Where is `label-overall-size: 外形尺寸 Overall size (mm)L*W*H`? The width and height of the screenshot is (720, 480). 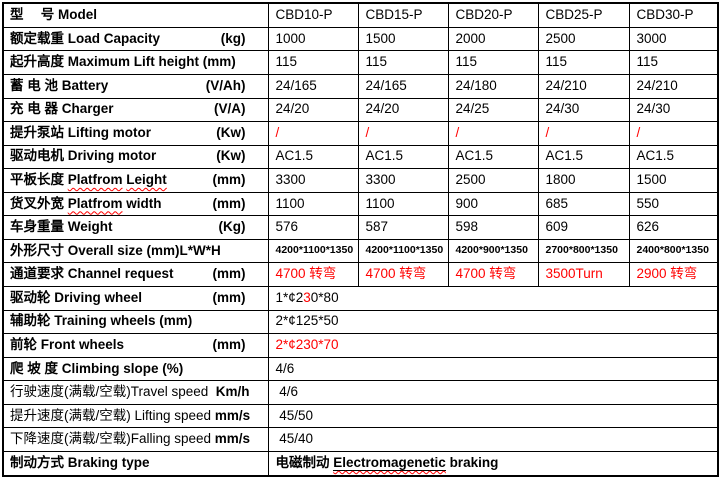 label-overall-size: 外形尺寸 Overall size (mm)L*W*H is located at coordinates (135, 251).